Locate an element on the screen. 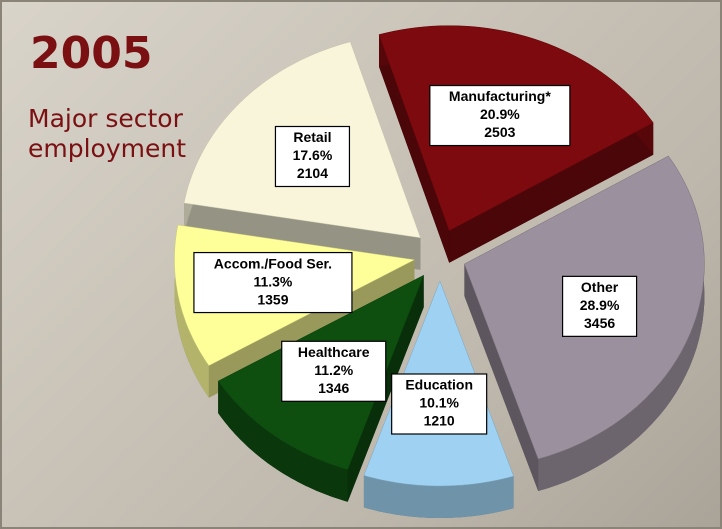 The image size is (722, 529). value-label: 2503 is located at coordinates (499, 132).